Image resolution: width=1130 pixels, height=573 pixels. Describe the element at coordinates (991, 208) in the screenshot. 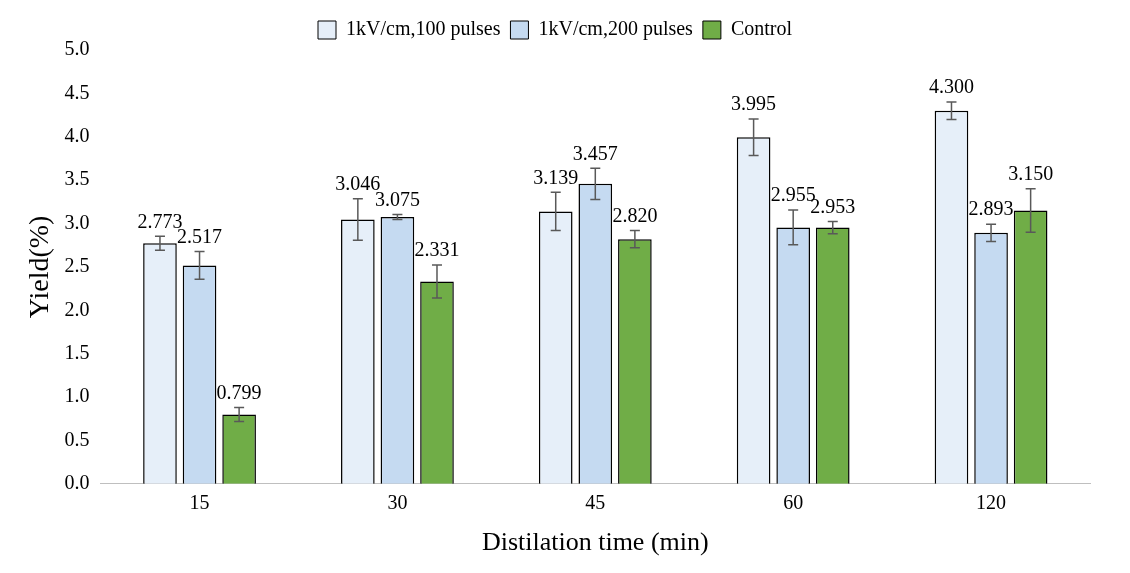

I see `data-label: 2.893` at that location.